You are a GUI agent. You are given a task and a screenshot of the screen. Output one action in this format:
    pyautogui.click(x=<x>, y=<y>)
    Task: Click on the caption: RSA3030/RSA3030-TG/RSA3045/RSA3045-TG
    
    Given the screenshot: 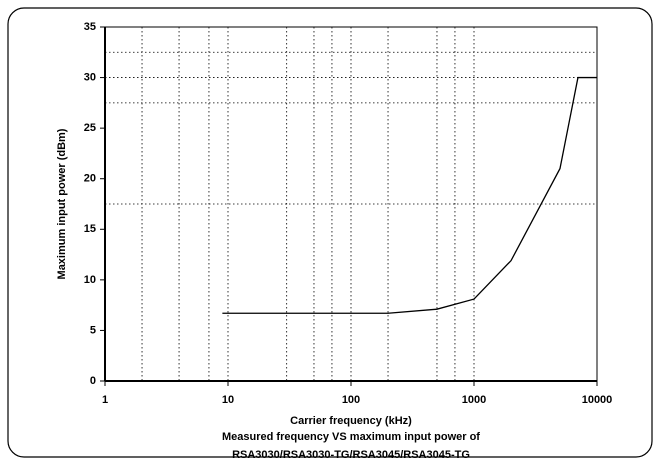 What is the action you would take?
    pyautogui.click(x=351, y=455)
    